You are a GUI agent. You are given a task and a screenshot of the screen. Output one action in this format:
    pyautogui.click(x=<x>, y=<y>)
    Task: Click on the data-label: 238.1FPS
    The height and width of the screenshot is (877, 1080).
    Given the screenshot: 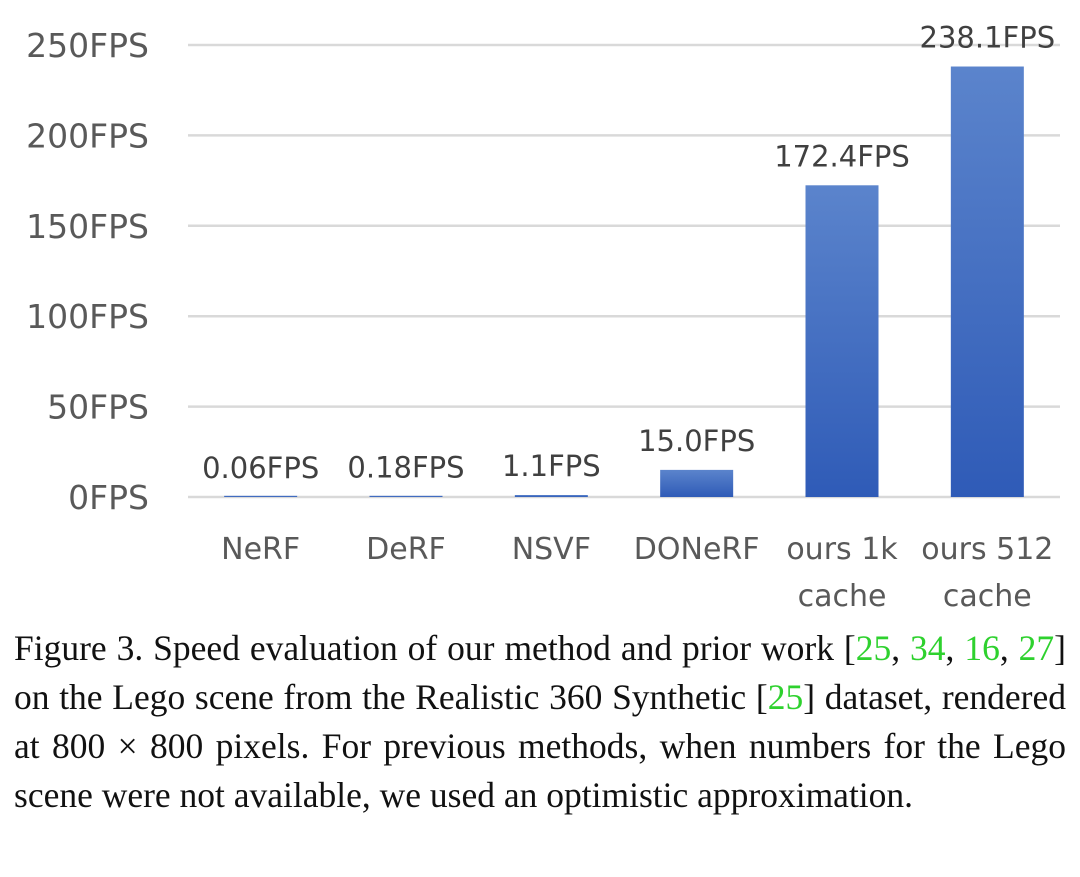 What is the action you would take?
    pyautogui.click(x=988, y=38)
    